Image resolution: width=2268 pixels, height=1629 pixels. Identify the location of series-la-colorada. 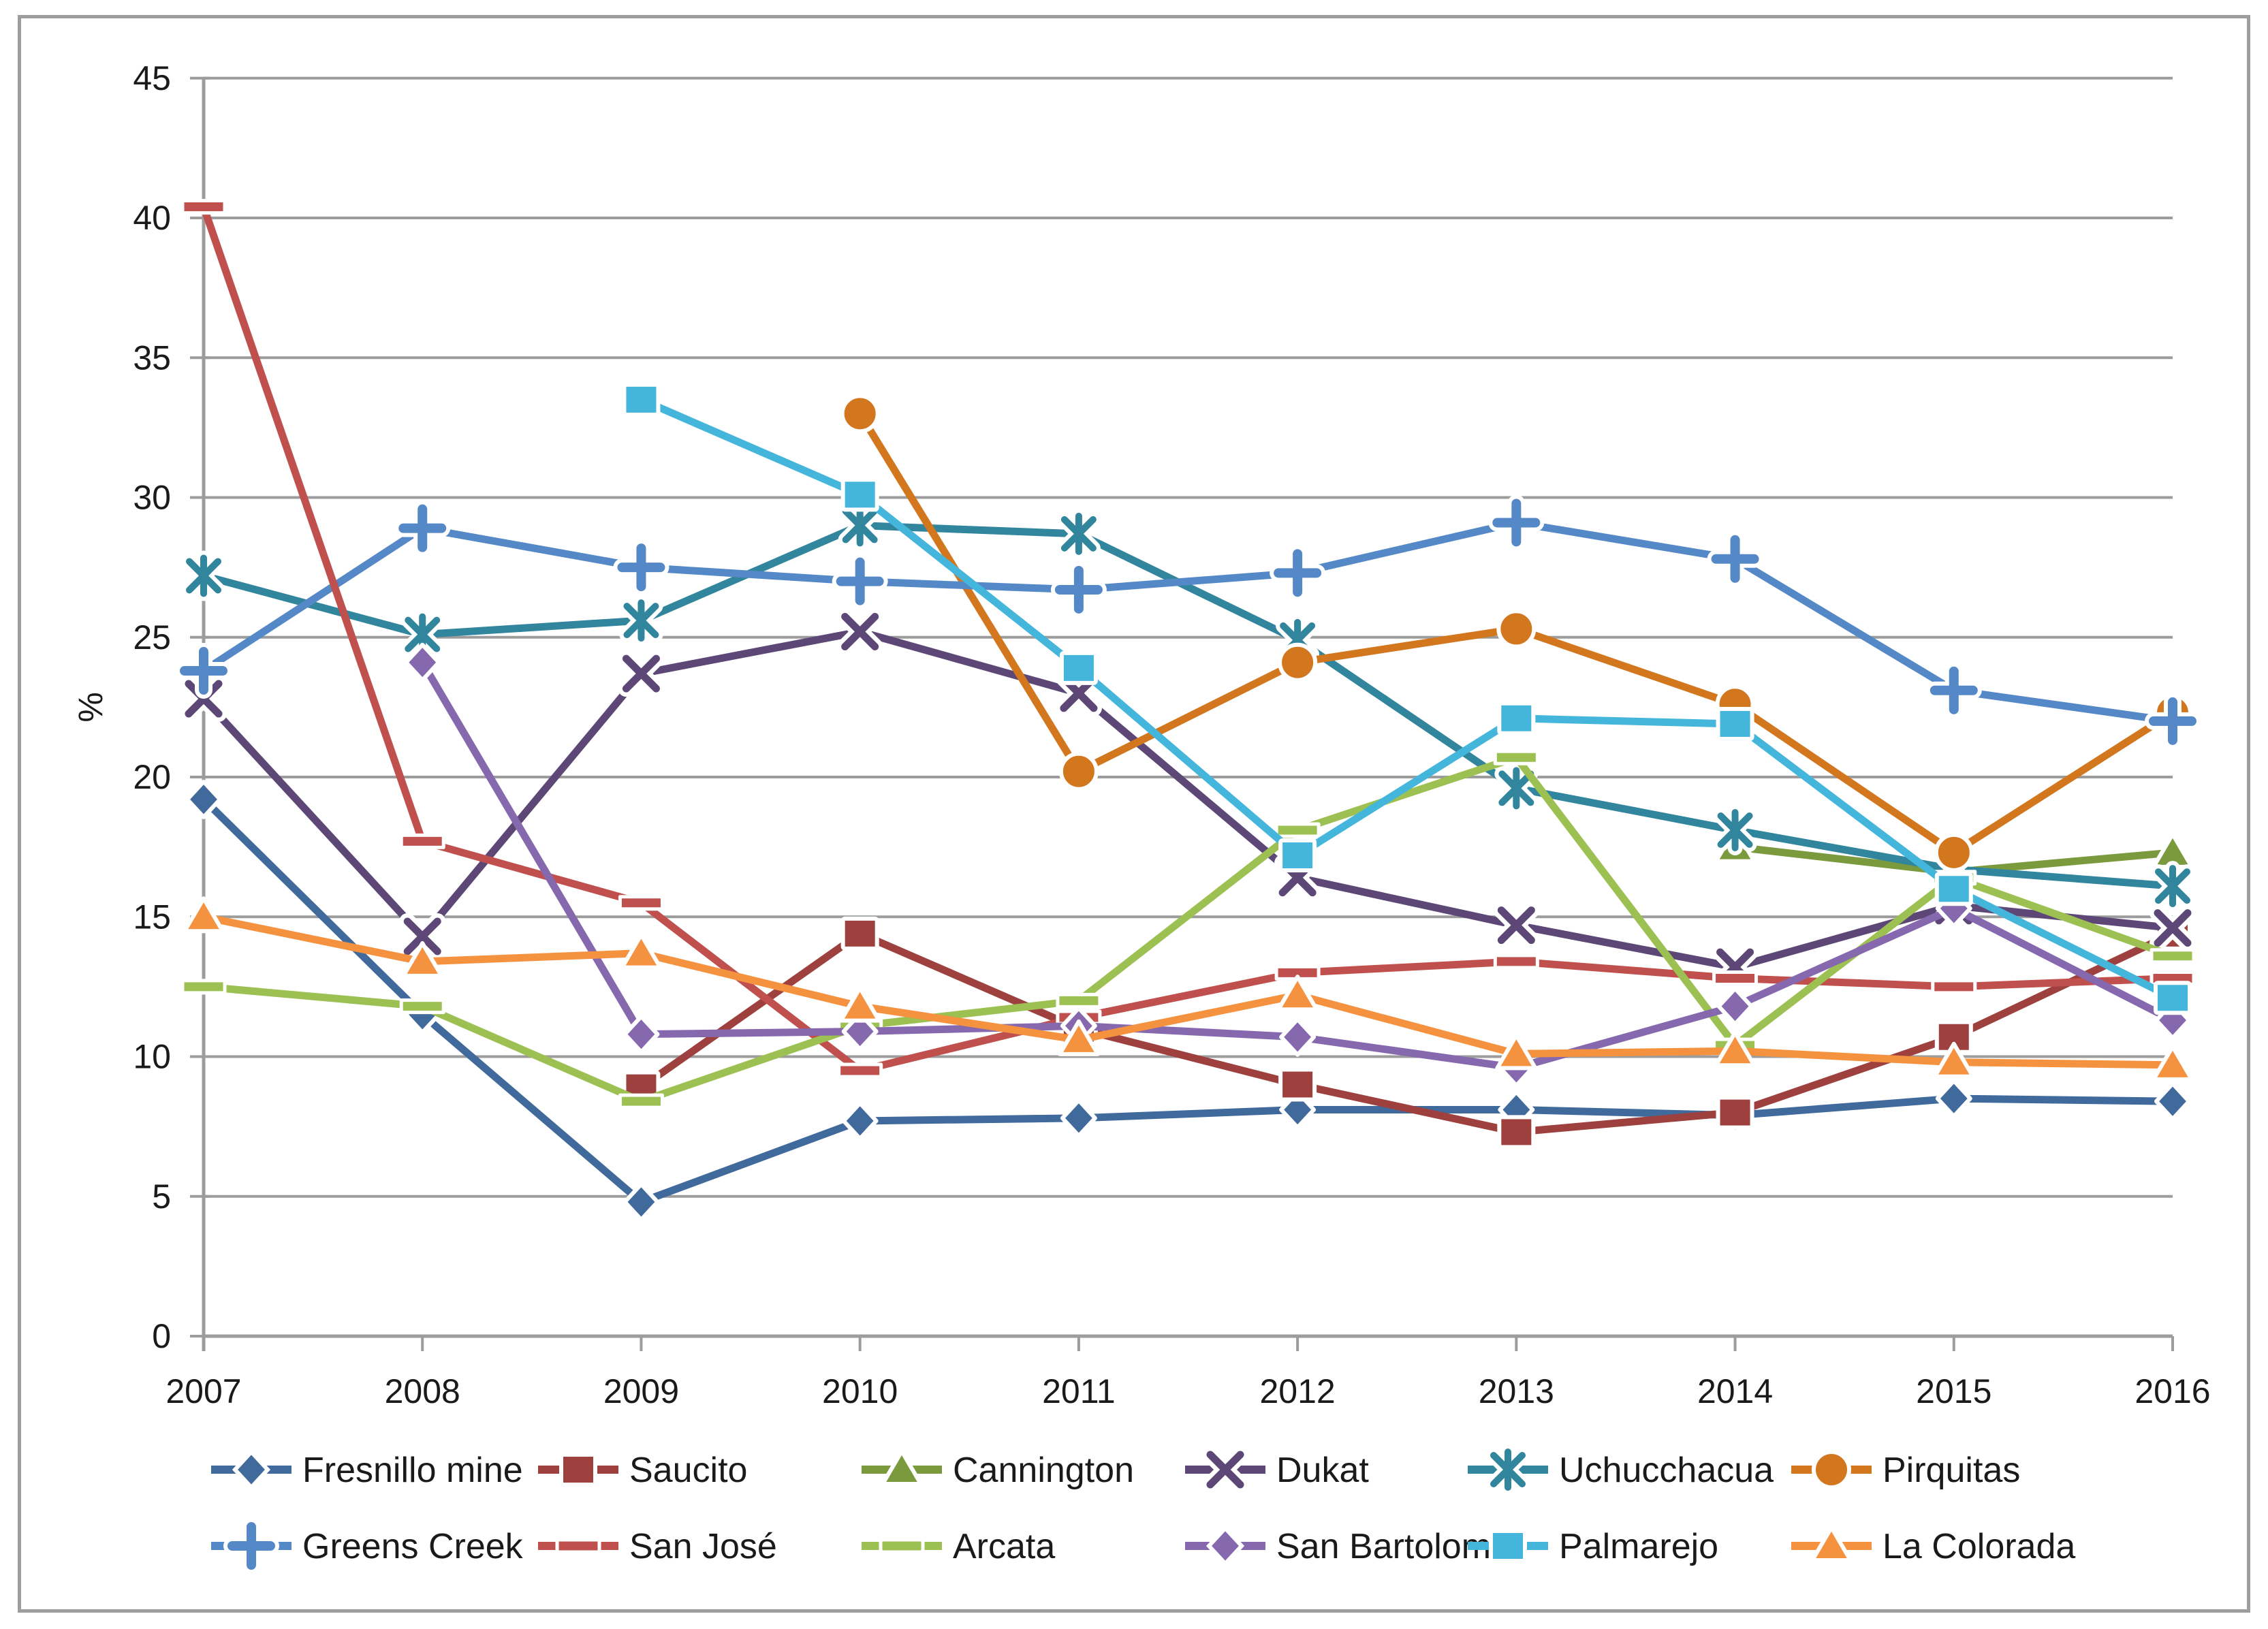
(1188, 988).